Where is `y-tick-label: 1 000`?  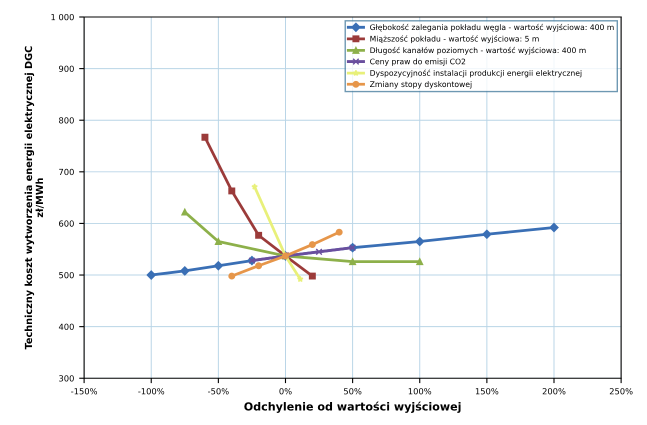 y-tick-label: 1 000 is located at coordinates (62, 17).